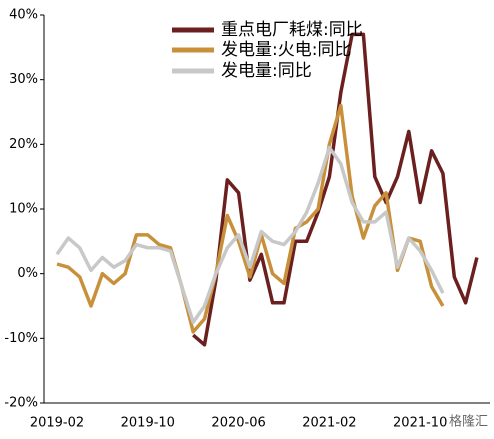 The width and height of the screenshot is (494, 439). Describe the element at coordinates (468, 422) in the screenshot. I see `watermark: 格隆汇` at that location.